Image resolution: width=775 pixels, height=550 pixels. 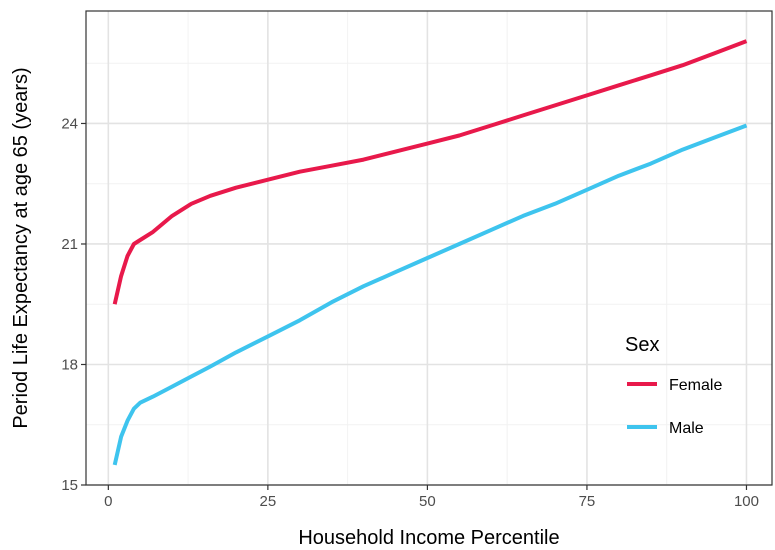 What do you see at coordinates (428, 538) in the screenshot?
I see `x-axis-title: Household Income Percentile` at bounding box center [428, 538].